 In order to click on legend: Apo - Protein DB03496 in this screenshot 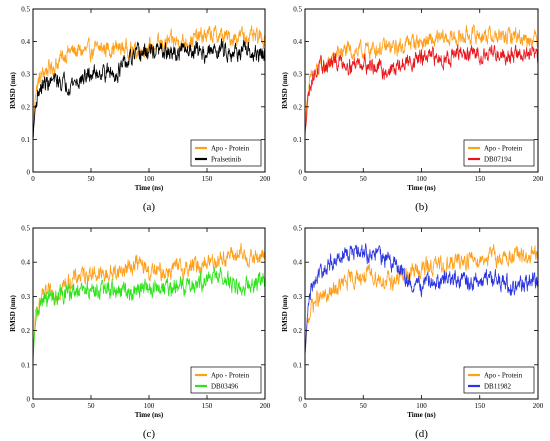, I will do `click(226, 380)`.